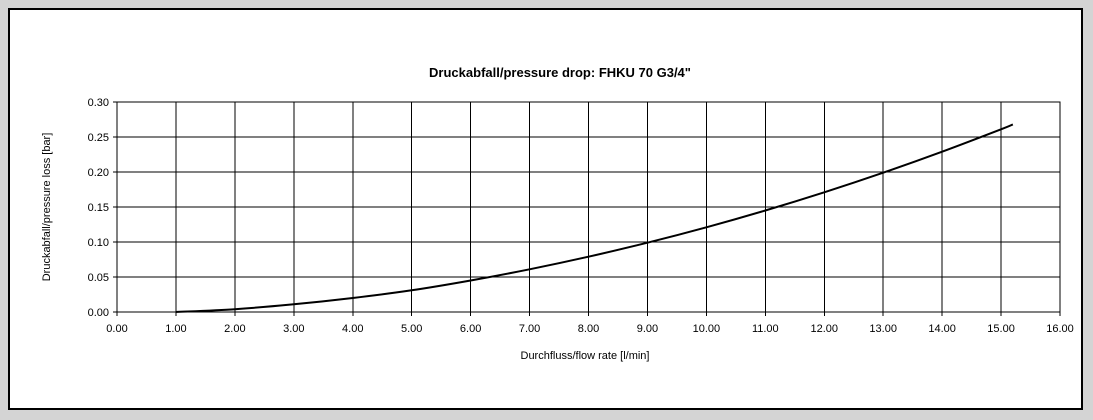  Describe the element at coordinates (824, 329) in the screenshot. I see `x-tick-label: 12.00` at that location.